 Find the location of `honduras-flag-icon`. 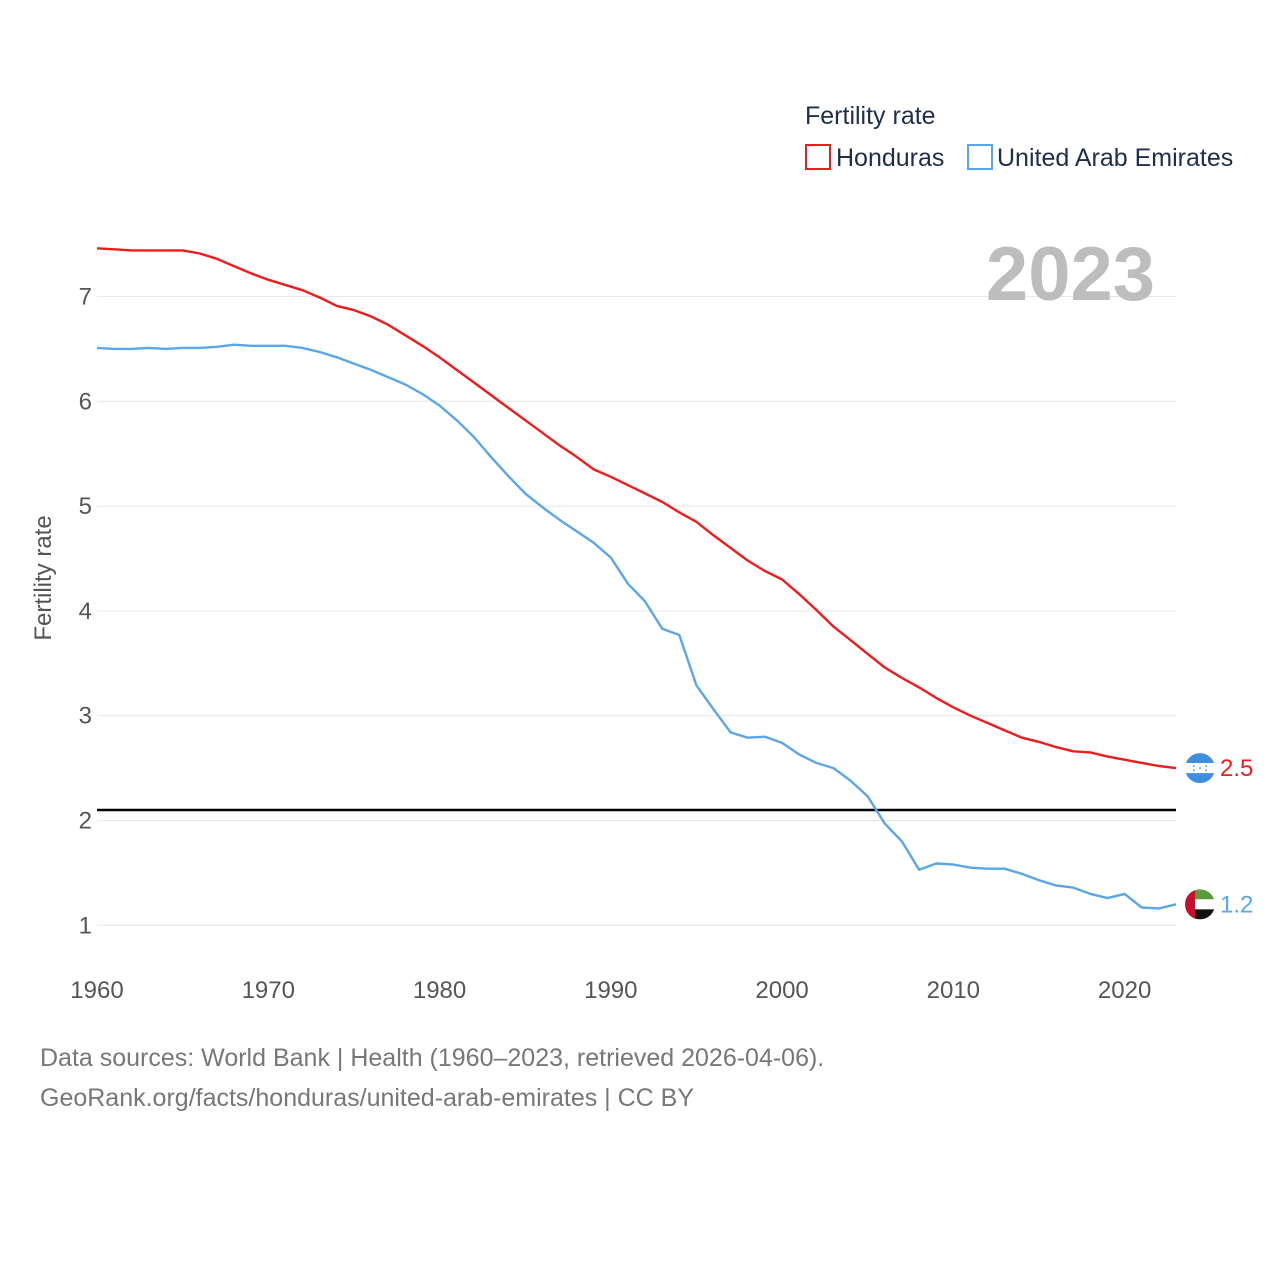

honduras-flag-icon is located at coordinates (1200, 768).